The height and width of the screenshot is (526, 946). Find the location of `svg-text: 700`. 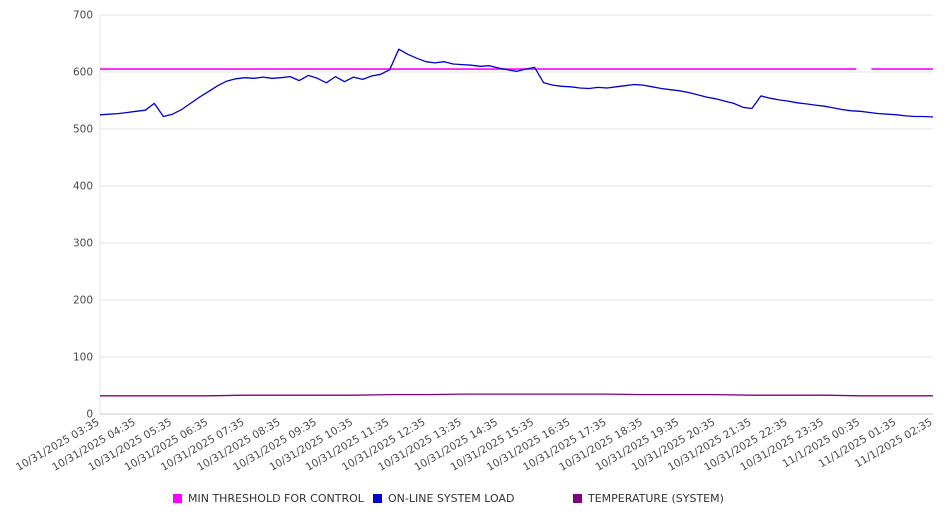

svg-text: 700 is located at coordinates (83, 16).